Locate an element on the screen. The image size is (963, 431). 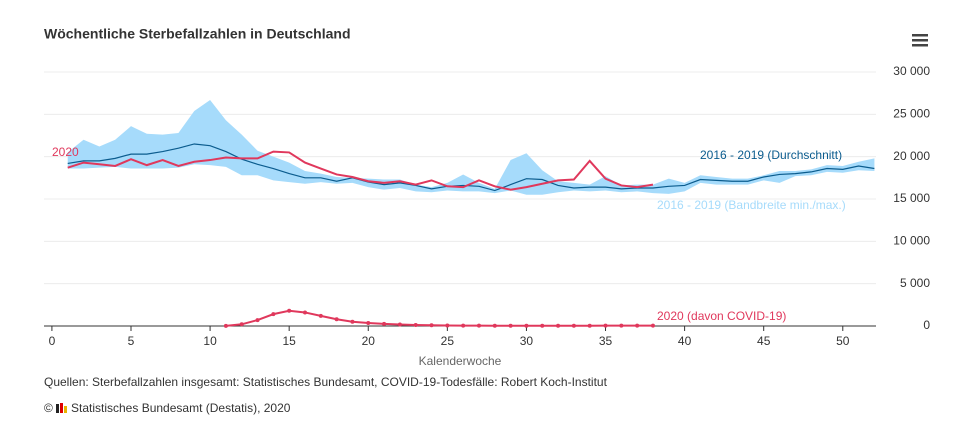
copyright: © is located at coordinates (48, 408).